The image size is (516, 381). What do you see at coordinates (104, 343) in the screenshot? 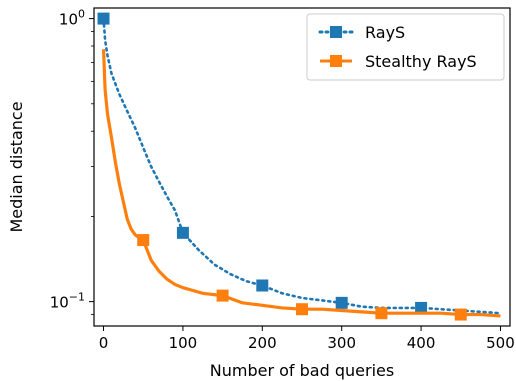
I see `x-tick-label: 0` at bounding box center [104, 343].